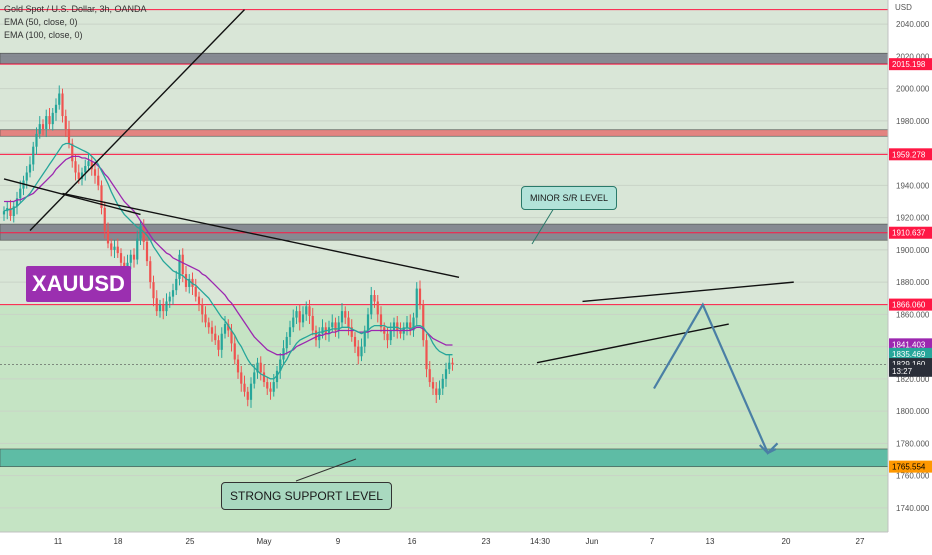 Image resolution: width=932 pixels, height=555 pixels. What do you see at coordinates (913, 282) in the screenshot?
I see `y-tick-label: 1880.000` at bounding box center [913, 282].